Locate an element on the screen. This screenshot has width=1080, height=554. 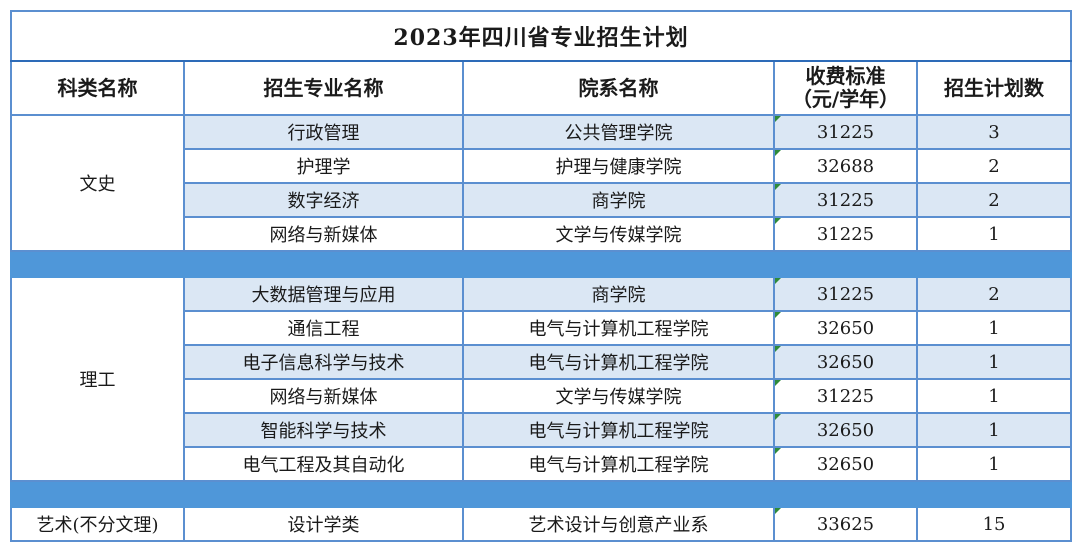
title-row: 2023年四川省专业招生计划 is located at coordinates (541, 36).